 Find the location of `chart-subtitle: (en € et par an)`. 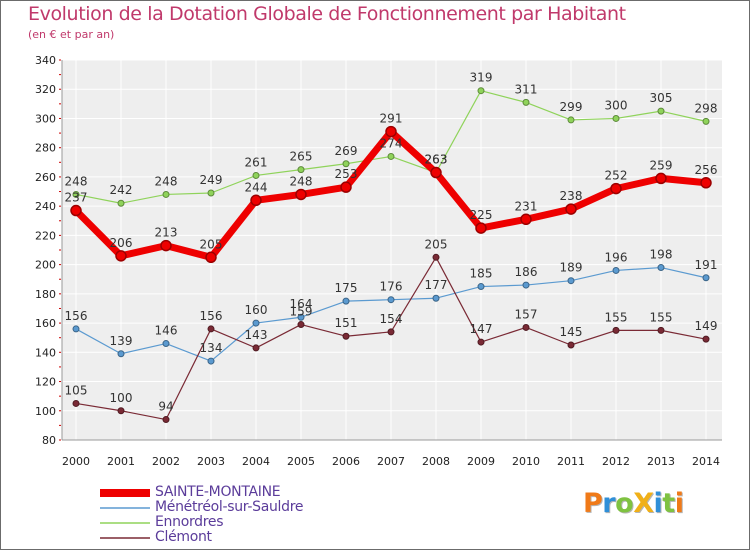

chart-subtitle: (en € et par an) is located at coordinates (71, 34).